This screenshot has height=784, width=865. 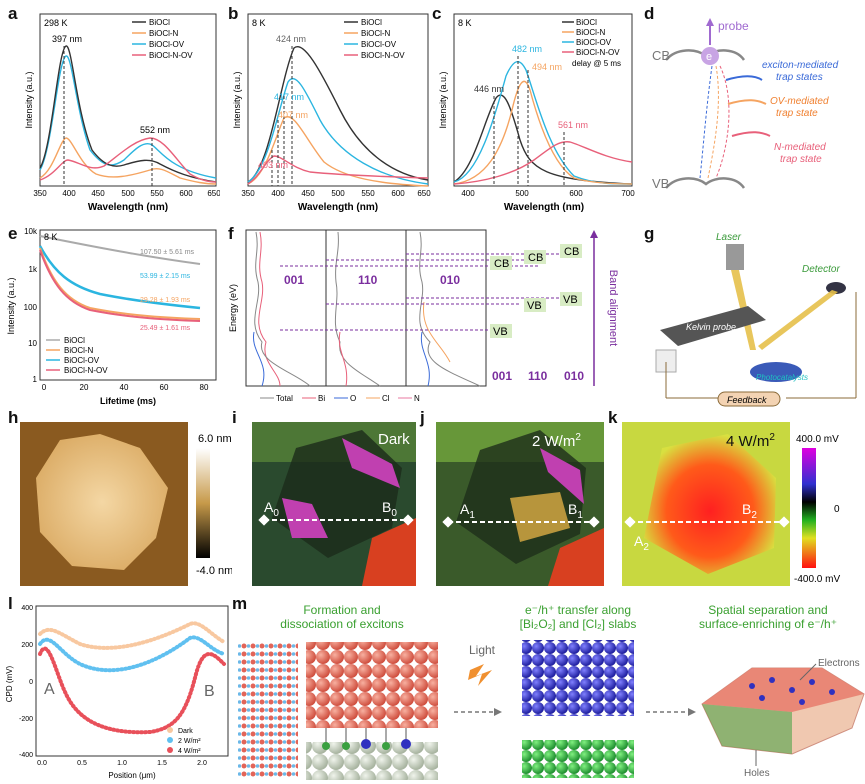 What do you see at coordinates (334, 504) in the screenshot?
I see `panel-i-kpfm-dark: Dark A0 B0` at bounding box center [334, 504].